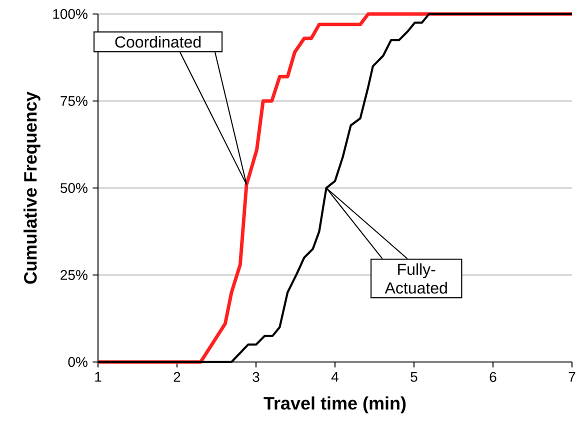  Describe the element at coordinates (334, 377) in the screenshot. I see `x-tick-label: 4` at that location.